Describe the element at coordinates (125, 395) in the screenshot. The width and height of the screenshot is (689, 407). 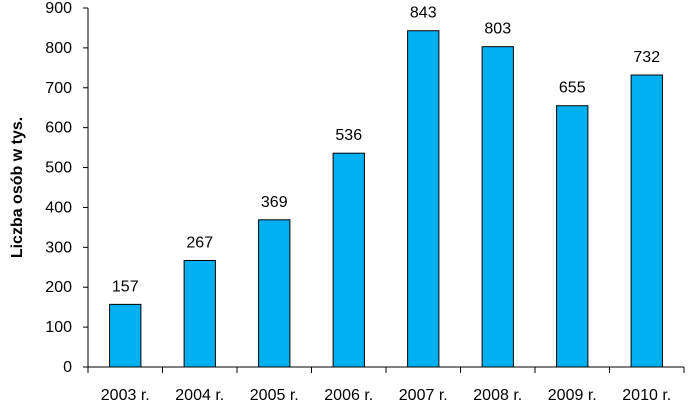
I see `x-tick-label: 2003 r.` at that location.